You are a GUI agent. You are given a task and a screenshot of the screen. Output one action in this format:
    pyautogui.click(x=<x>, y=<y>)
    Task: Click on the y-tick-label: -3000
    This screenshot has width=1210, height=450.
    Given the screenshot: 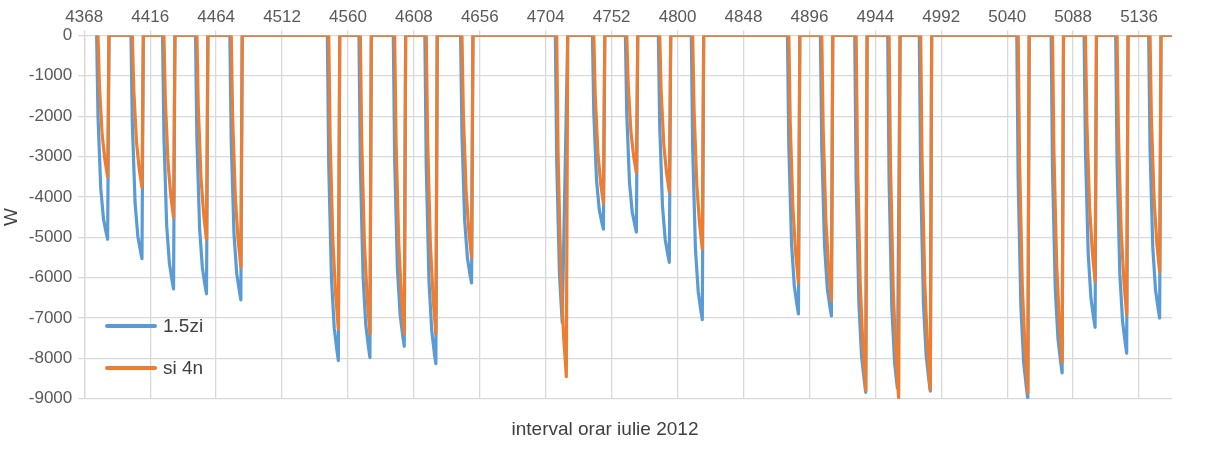 What is the action you would take?
    pyautogui.click(x=50, y=156)
    